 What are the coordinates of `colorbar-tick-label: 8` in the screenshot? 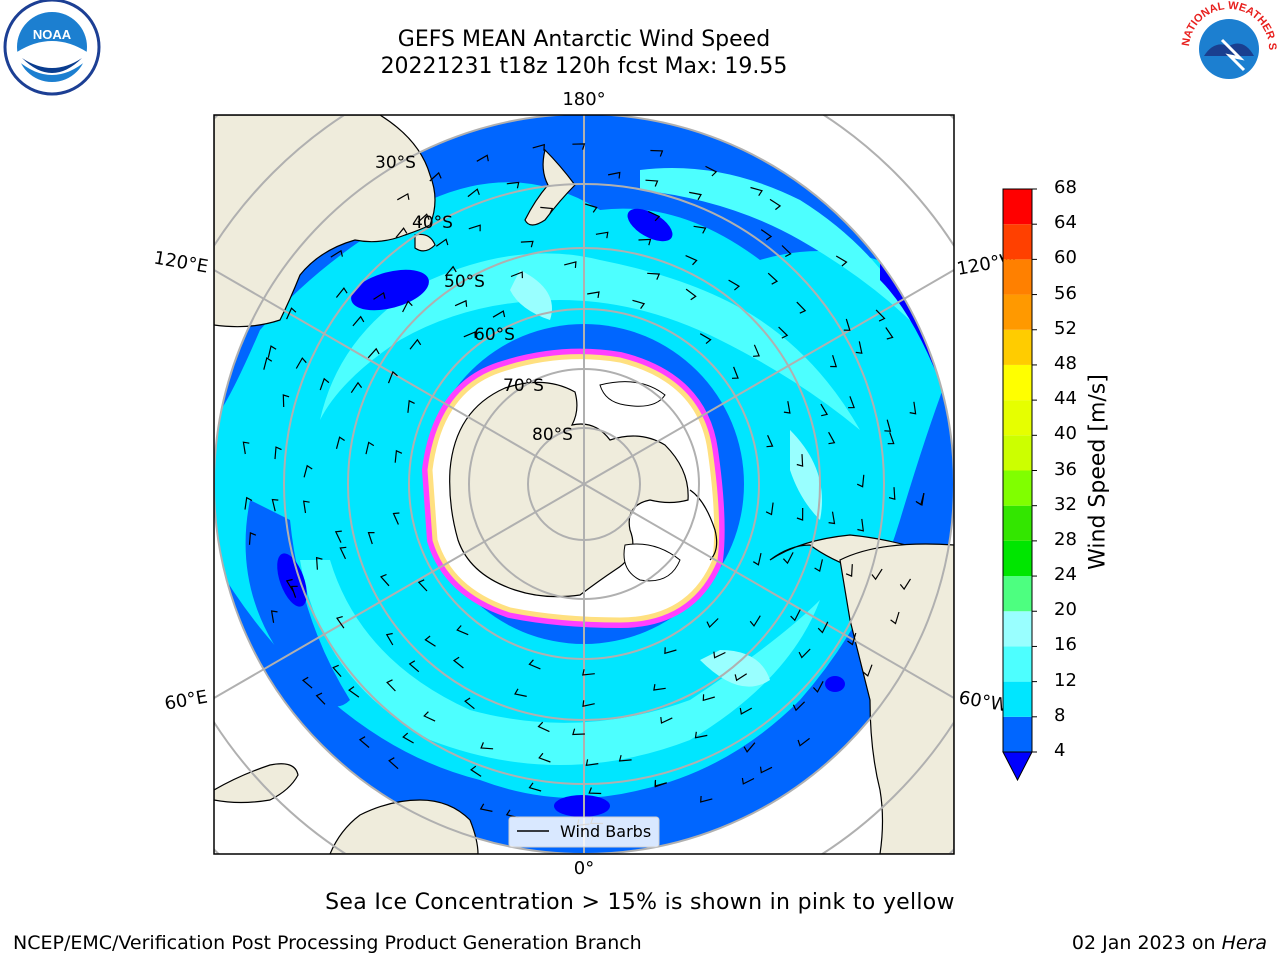 It's located at (1060, 715).